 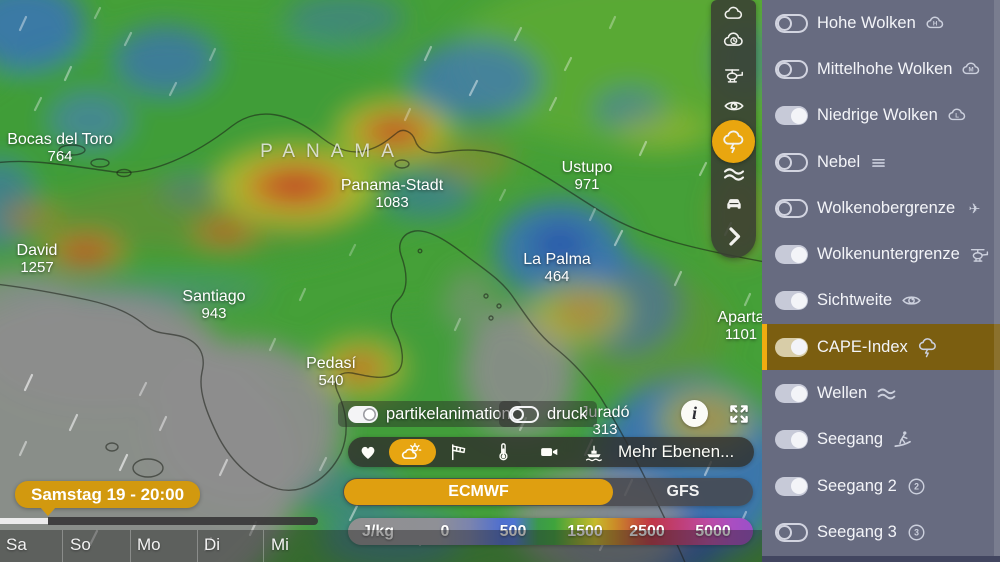 What do you see at coordinates (594, 452) in the screenshot?
I see `ship-icon` at bounding box center [594, 452].